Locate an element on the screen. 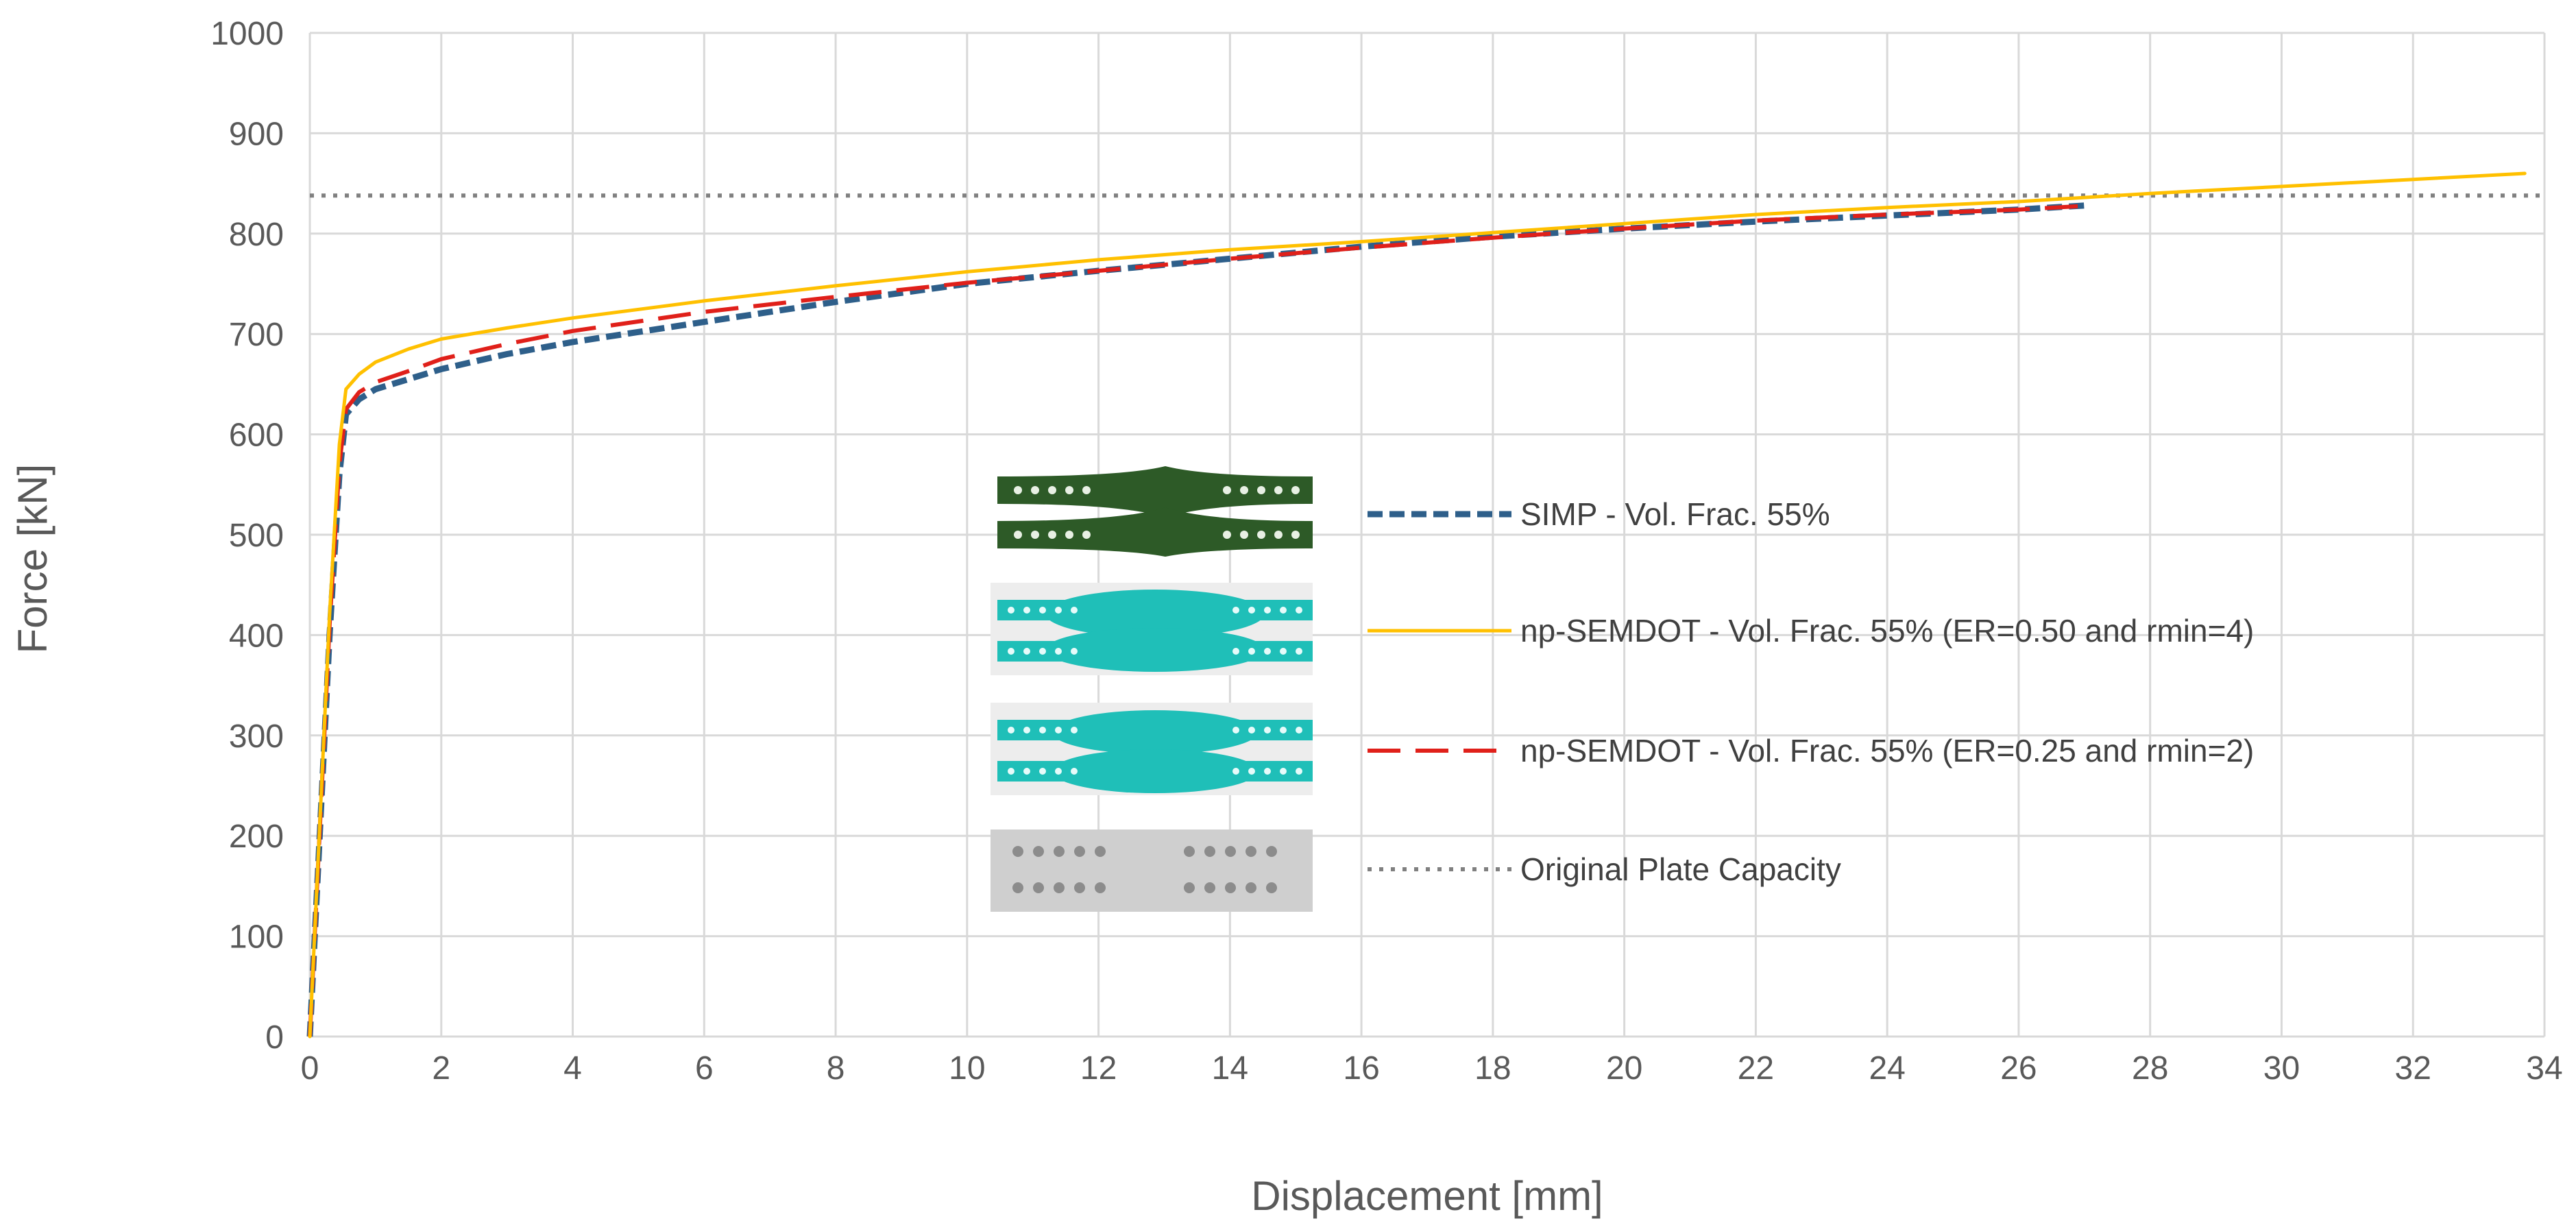 The width and height of the screenshot is (2576, 1223). x-tick-label: 8 is located at coordinates (836, 1068).